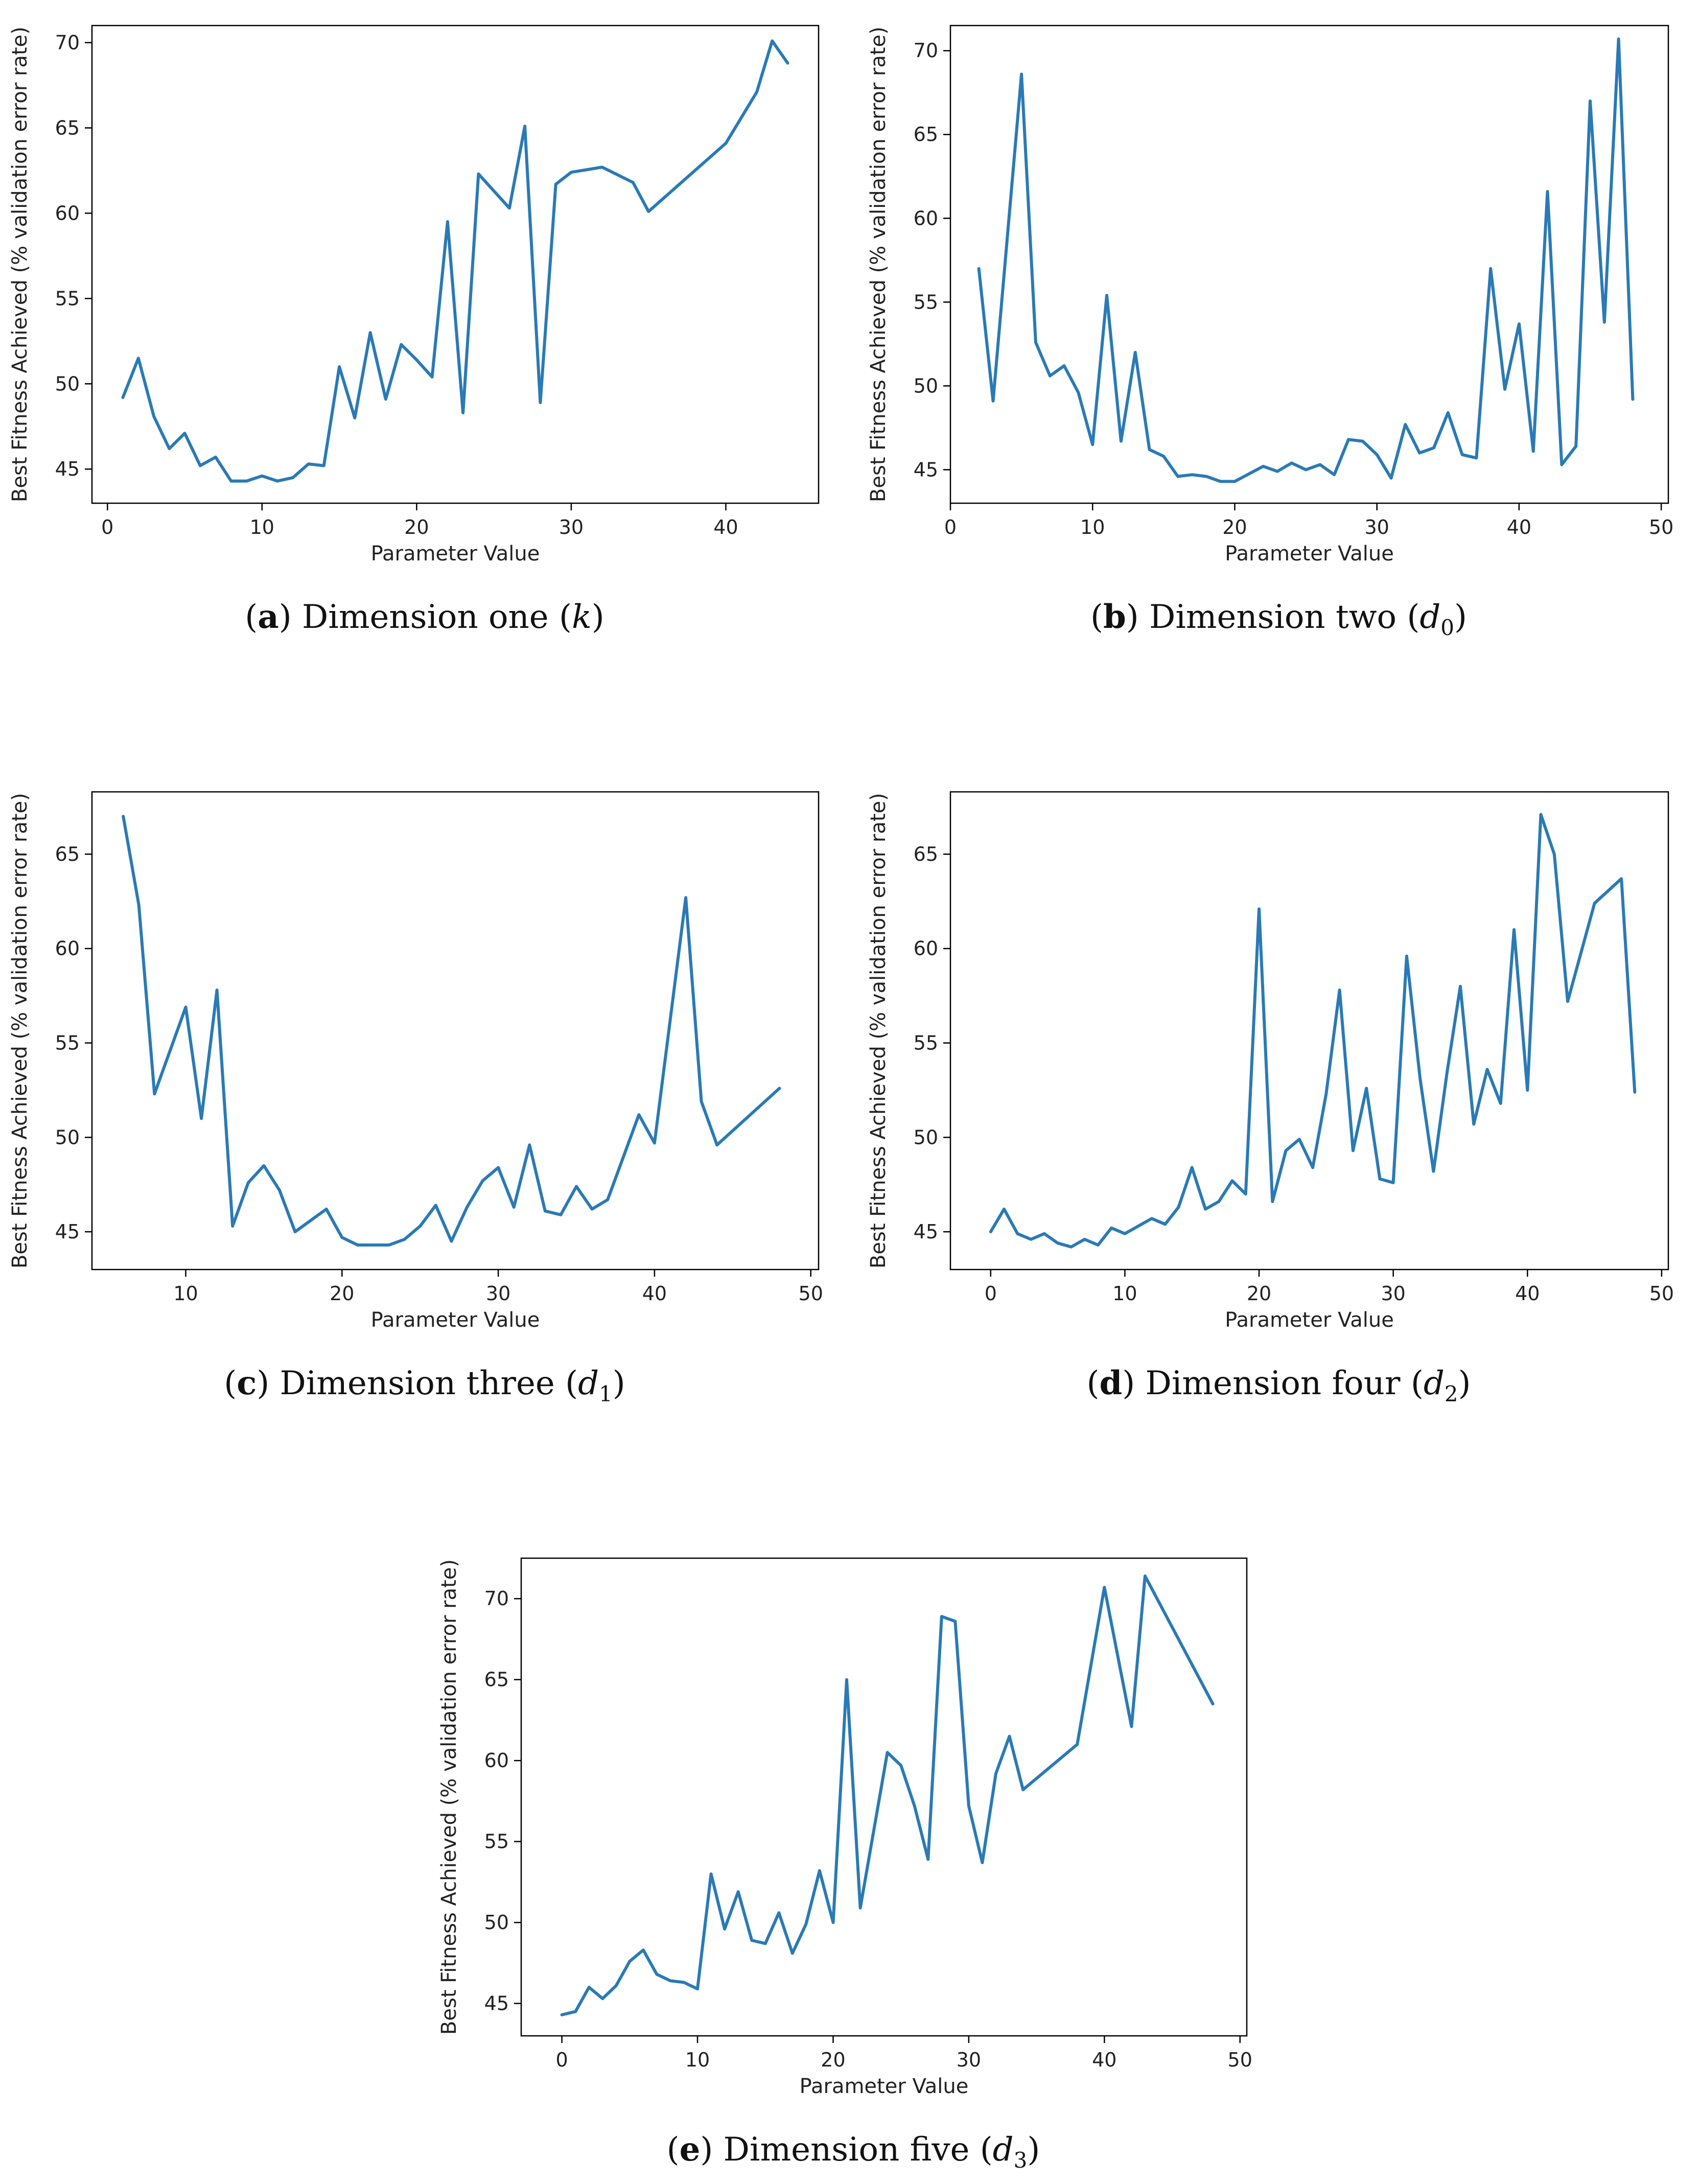 This screenshot has width=1699, height=2184. I want to click on chart-c-xtick-label: 50, so click(811, 1293).